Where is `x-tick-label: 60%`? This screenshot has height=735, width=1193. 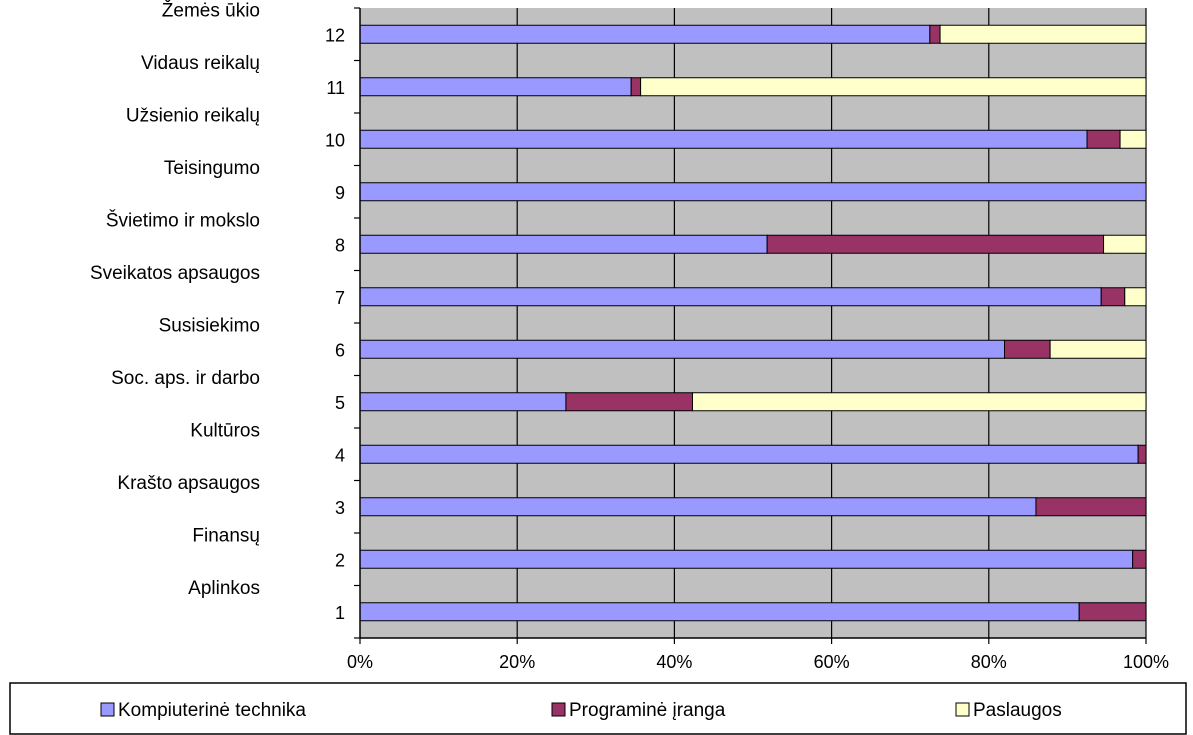 x-tick-label: 60% is located at coordinates (832, 662).